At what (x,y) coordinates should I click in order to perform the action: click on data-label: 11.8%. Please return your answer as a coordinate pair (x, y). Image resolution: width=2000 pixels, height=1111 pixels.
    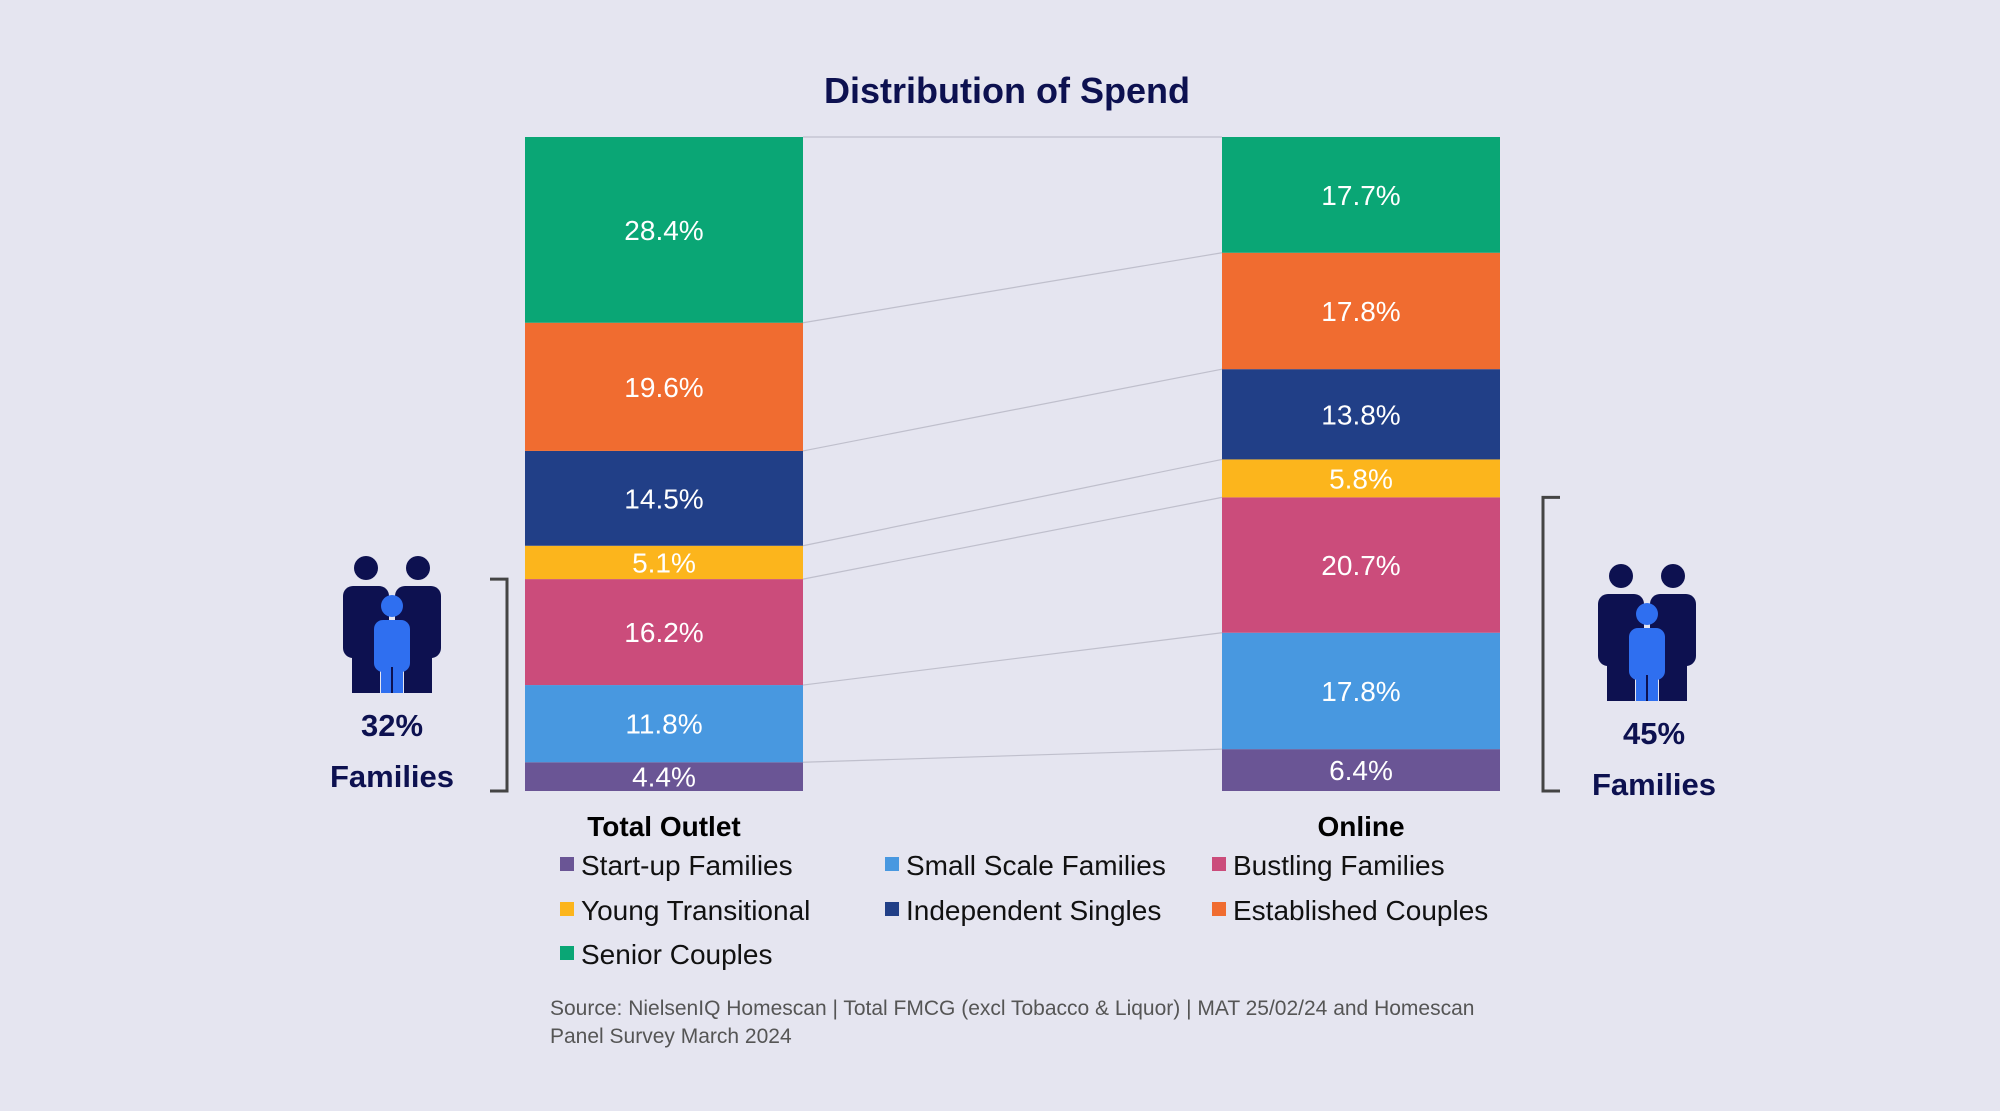
    Looking at the image, I should click on (663, 724).